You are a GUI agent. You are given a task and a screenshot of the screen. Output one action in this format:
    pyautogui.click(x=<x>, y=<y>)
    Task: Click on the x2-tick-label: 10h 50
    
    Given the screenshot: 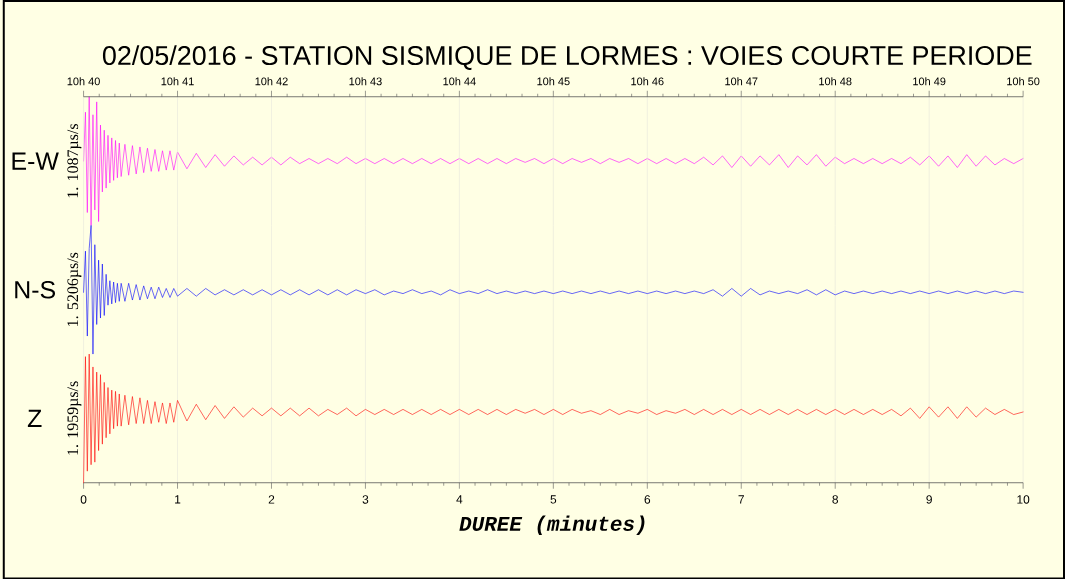 What is the action you would take?
    pyautogui.click(x=1023, y=81)
    